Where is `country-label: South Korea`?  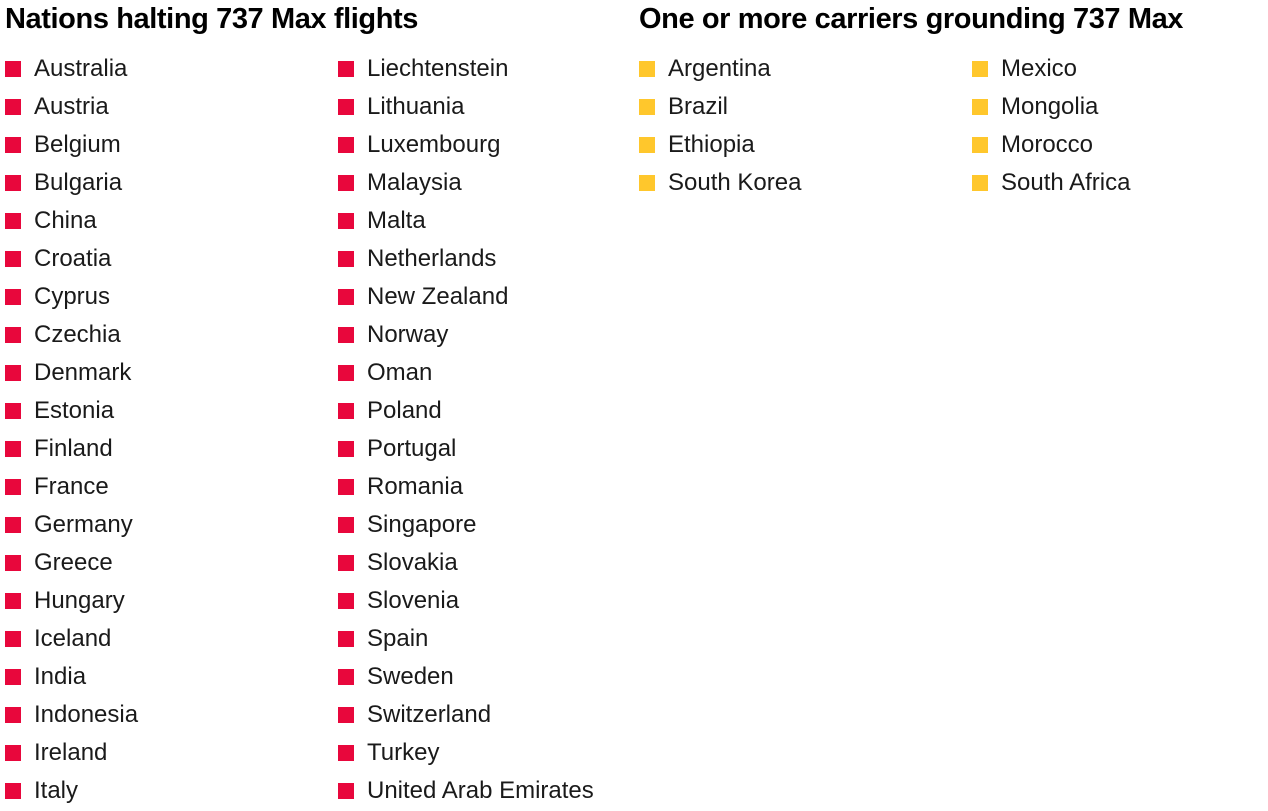 country-label: South Korea is located at coordinates (735, 182).